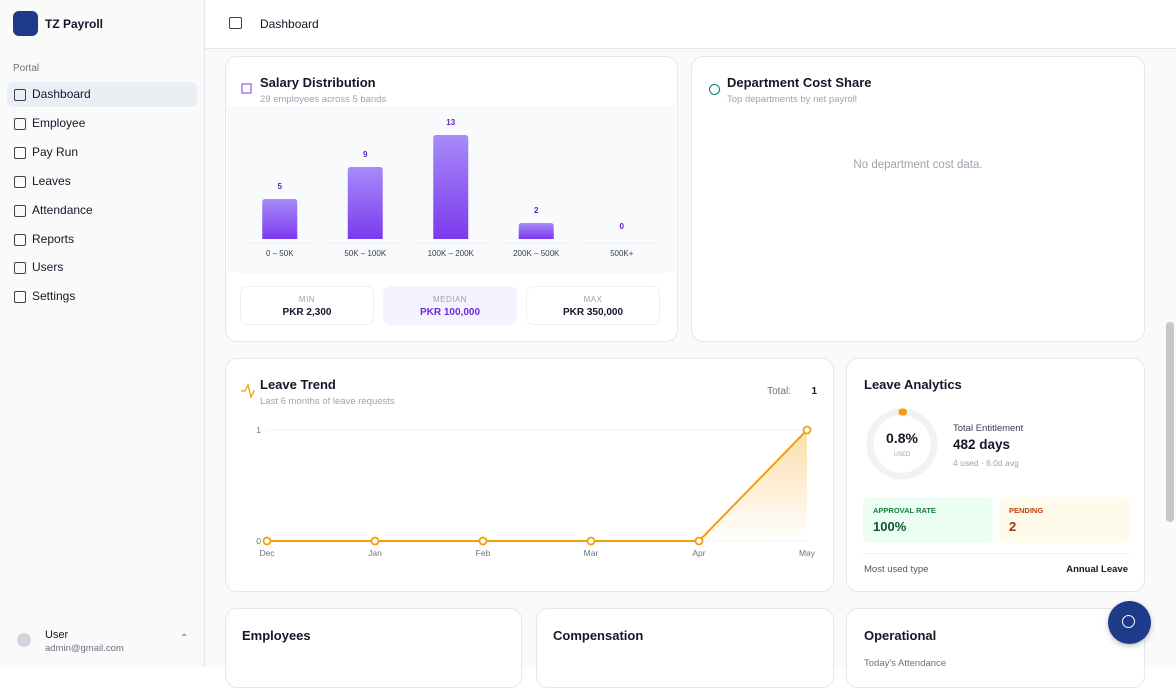 The image size is (1176, 688). I want to click on employees-card: Employees, so click(373, 648).